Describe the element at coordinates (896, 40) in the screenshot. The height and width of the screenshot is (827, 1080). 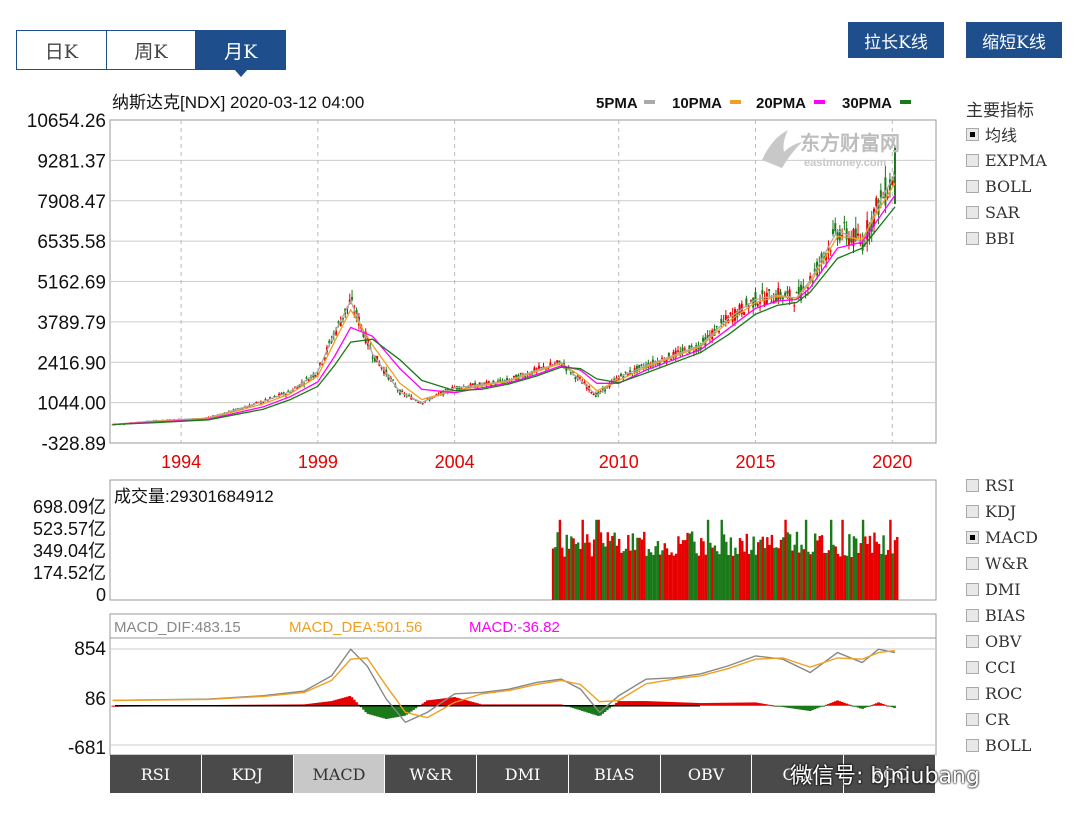
I see `lengthen-k-button: 拉长K线` at that location.